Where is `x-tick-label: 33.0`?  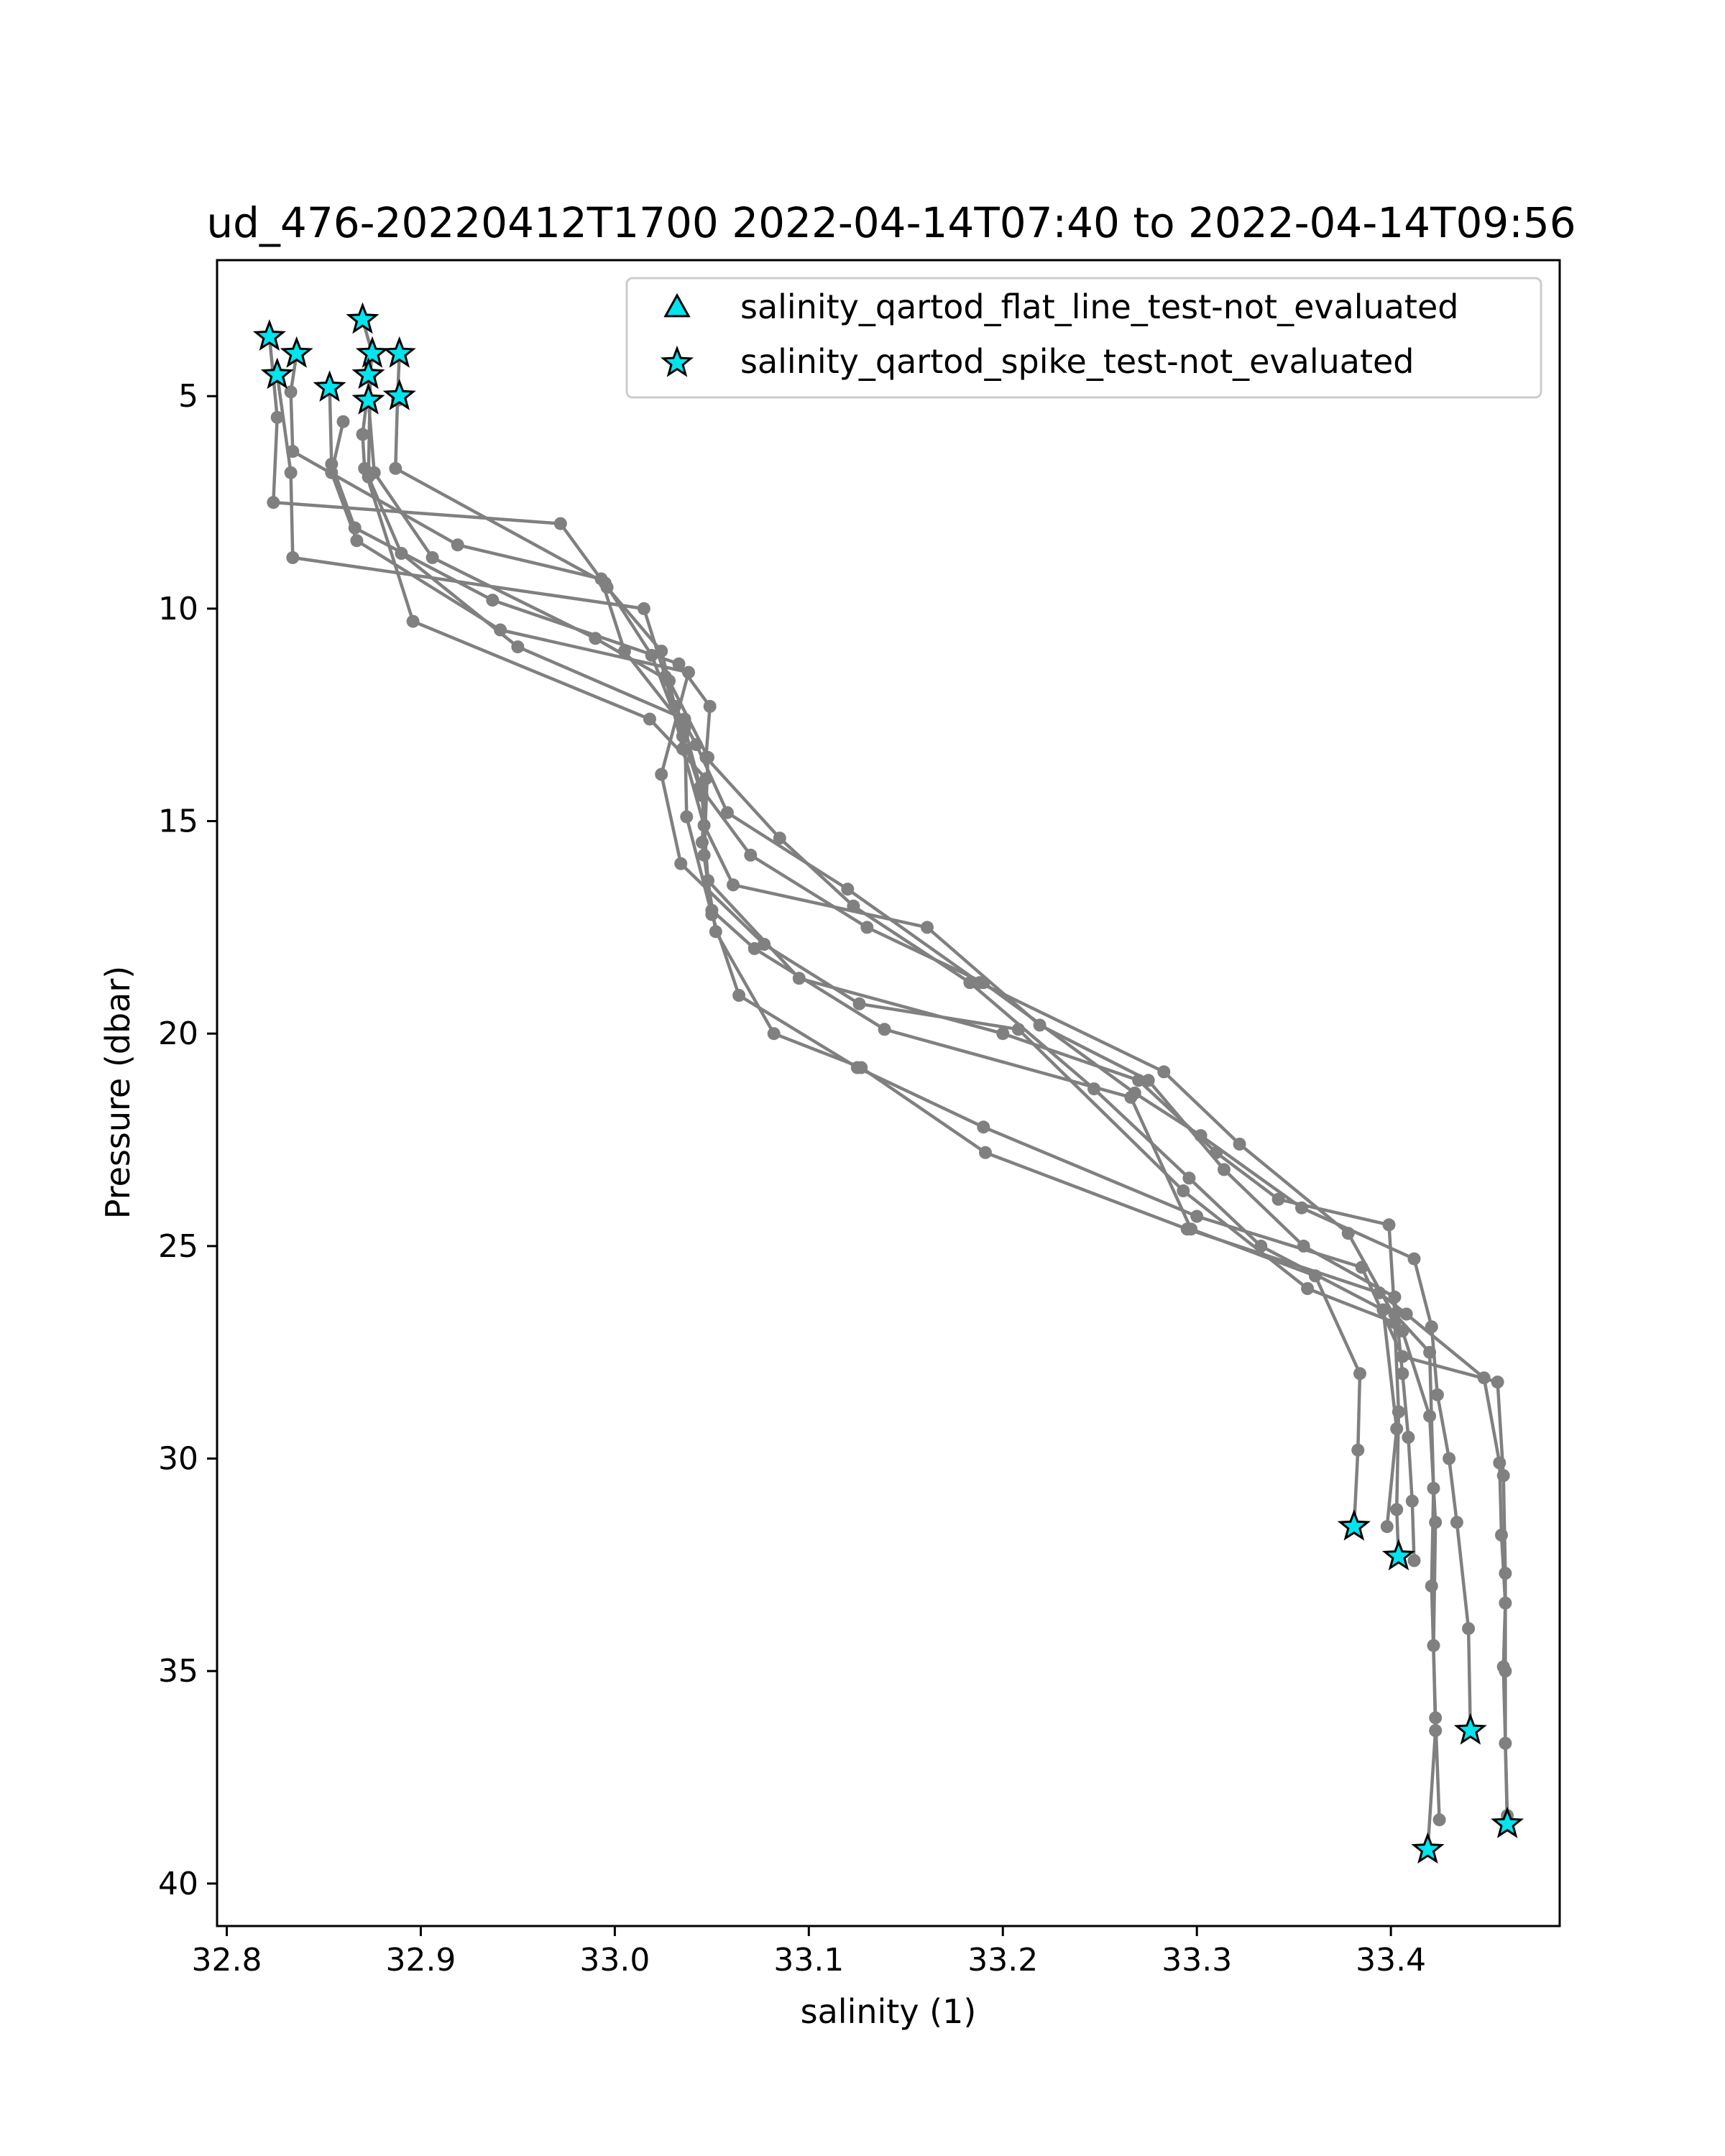
x-tick-label: 33.0 is located at coordinates (614, 1960).